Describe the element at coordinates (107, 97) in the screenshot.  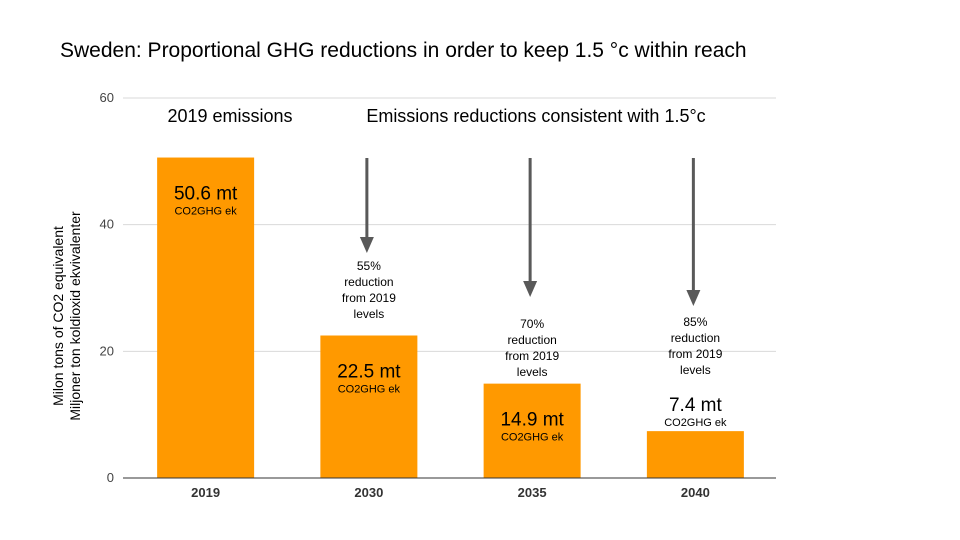
I see `y-tick-label: 60` at that location.